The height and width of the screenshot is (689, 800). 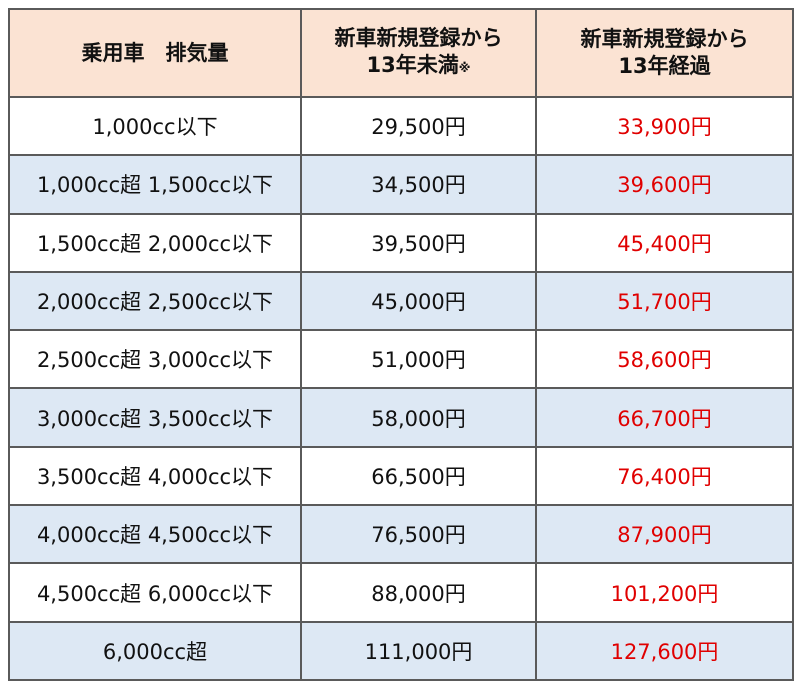 What do you see at coordinates (664, 476) in the screenshot?
I see `tax-over-13-cell: 76,400円` at bounding box center [664, 476].